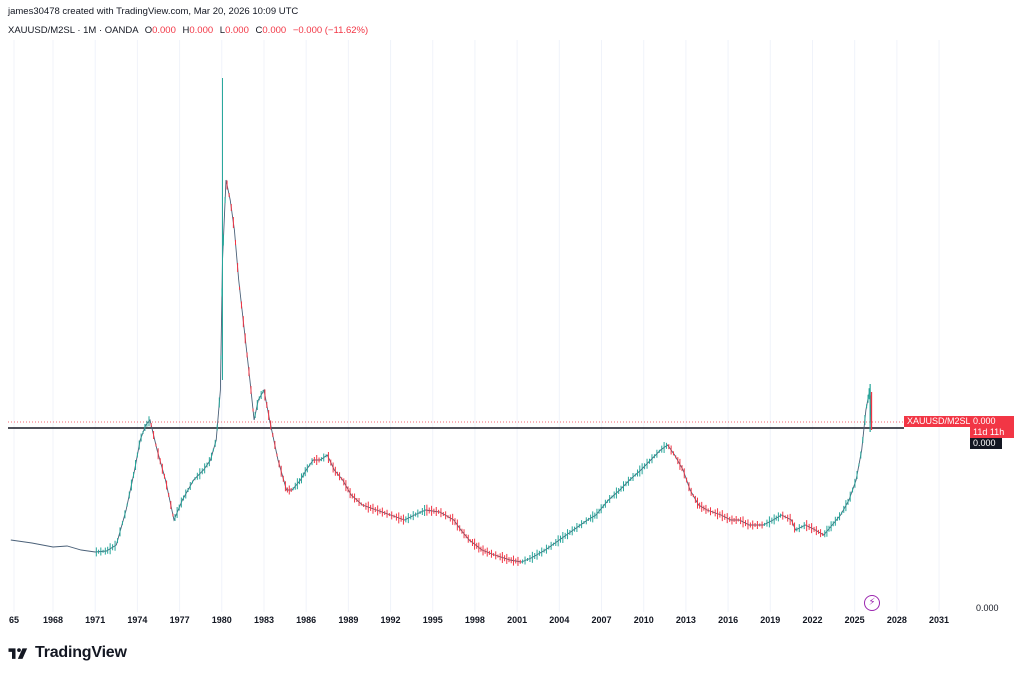 The width and height of the screenshot is (1024, 674). I want to click on x-tick-label: 1986, so click(306, 620).